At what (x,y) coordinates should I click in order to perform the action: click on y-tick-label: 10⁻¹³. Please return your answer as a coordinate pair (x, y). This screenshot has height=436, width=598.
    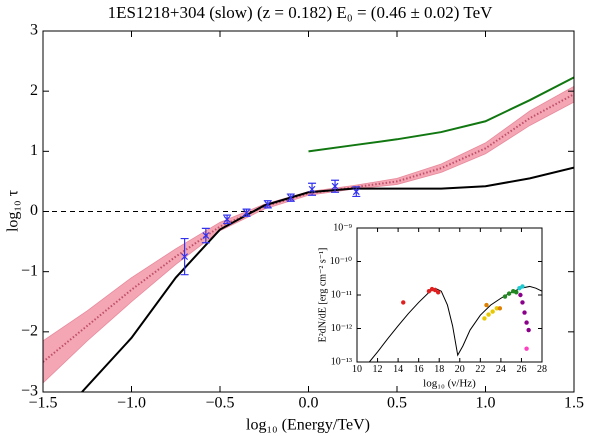
    Looking at the image, I should click on (341, 361).